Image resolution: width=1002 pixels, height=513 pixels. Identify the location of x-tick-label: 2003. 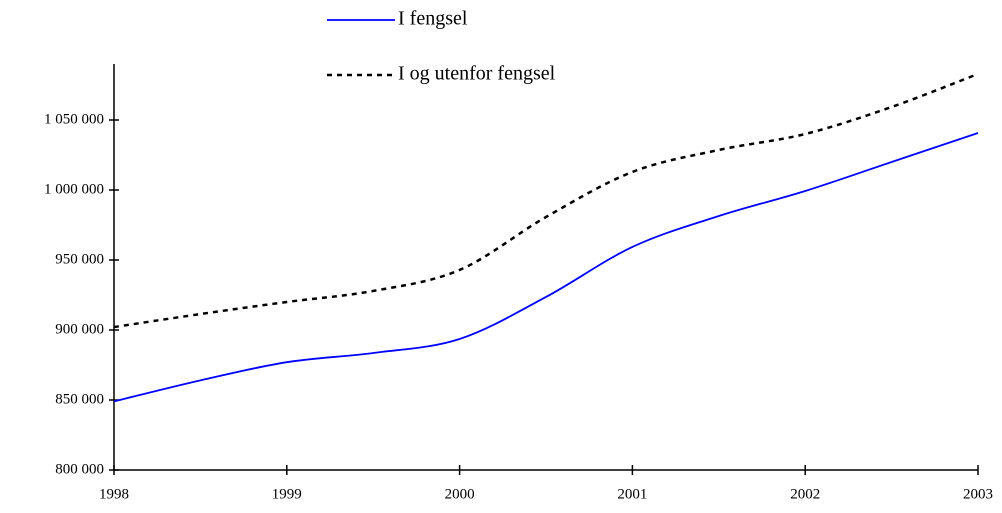
(978, 494).